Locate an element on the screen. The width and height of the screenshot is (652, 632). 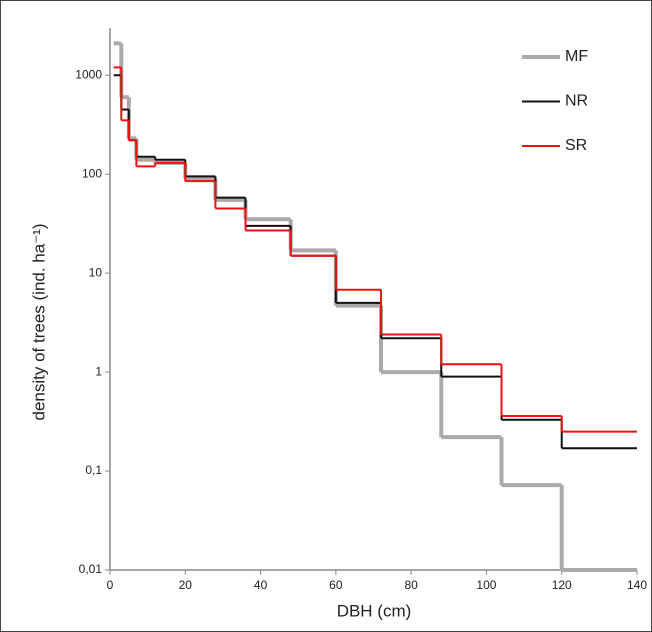
x-tick-label: 60 is located at coordinates (336, 585).